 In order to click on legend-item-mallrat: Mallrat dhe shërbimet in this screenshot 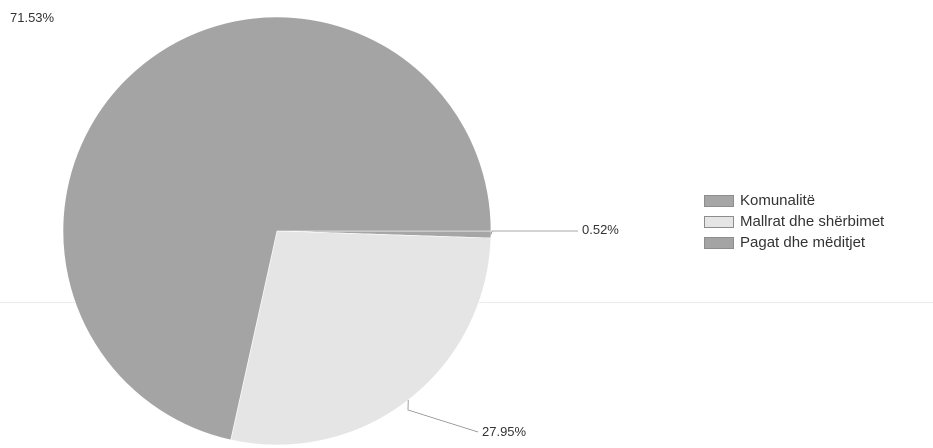, I will do `click(794, 221)`.